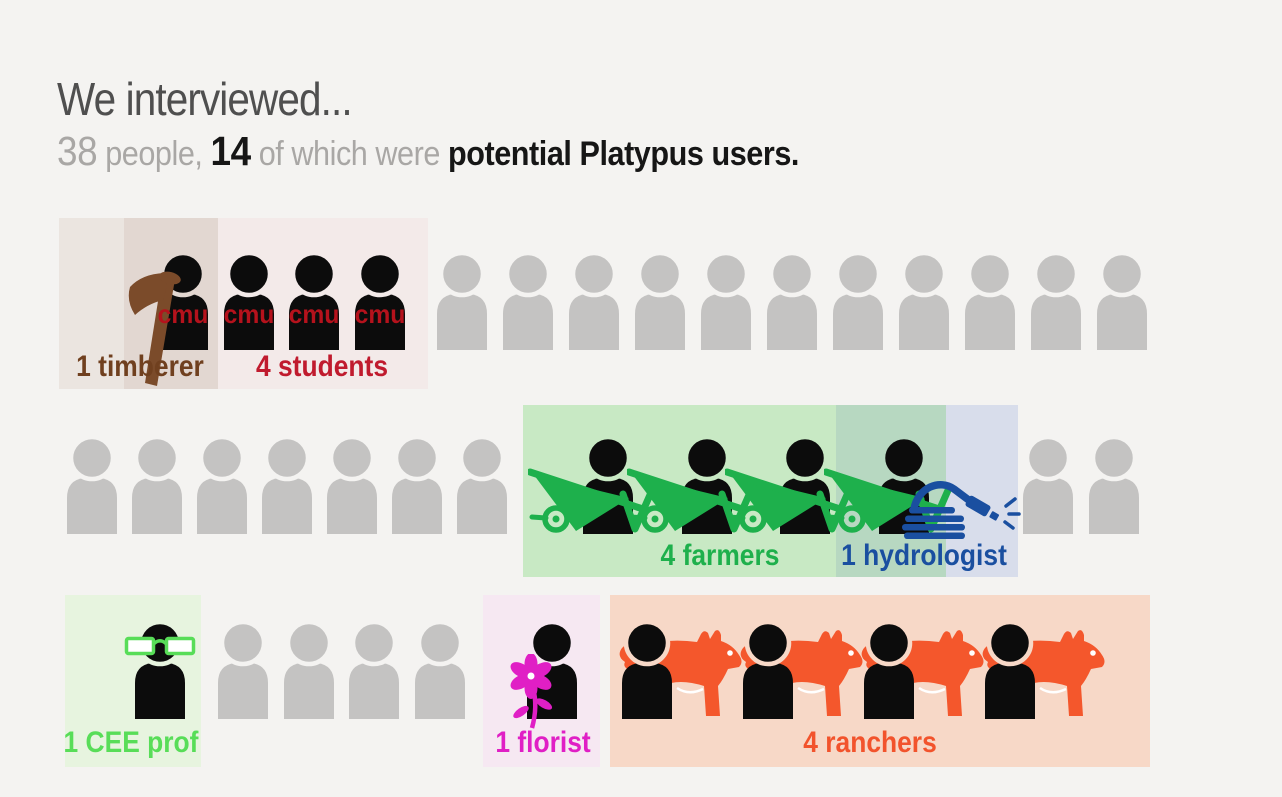 This screenshot has width=1282, height=797. What do you see at coordinates (140, 366) in the screenshot?
I see `group-label-1-timberer: 1 timberer` at bounding box center [140, 366].